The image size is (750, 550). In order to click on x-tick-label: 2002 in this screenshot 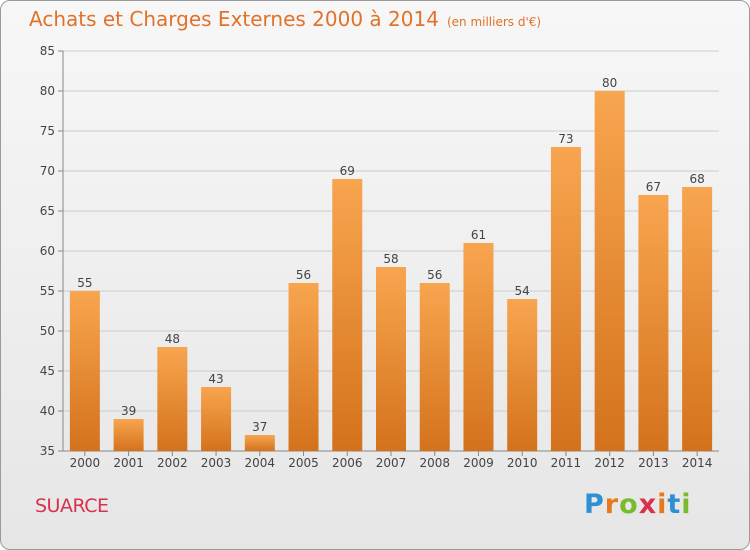, I will do `click(172, 463)`.